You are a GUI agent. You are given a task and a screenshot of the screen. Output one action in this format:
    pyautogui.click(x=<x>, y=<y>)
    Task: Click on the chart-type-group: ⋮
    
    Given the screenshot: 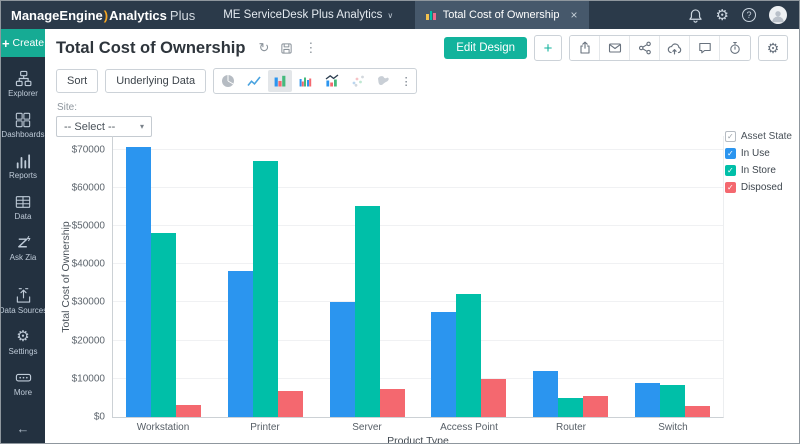 What is the action you would take?
    pyautogui.click(x=315, y=81)
    